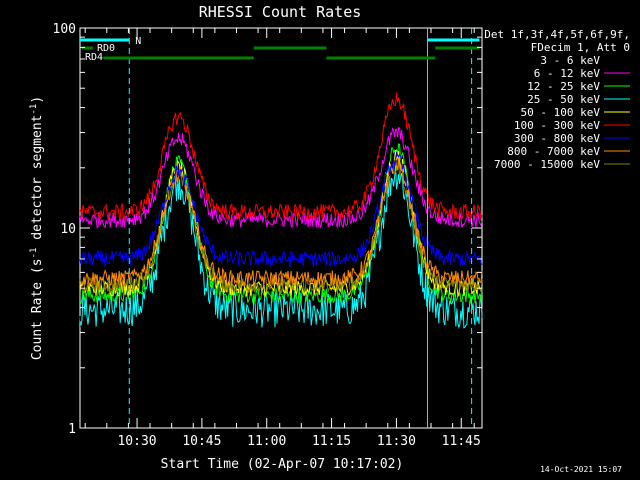 Image resolution: width=640 pixels, height=480 pixels. Describe the element at coordinates (282, 464) in the screenshot. I see `x-axis-label: Start Time (02-Apr-07 10:17:02)` at that location.